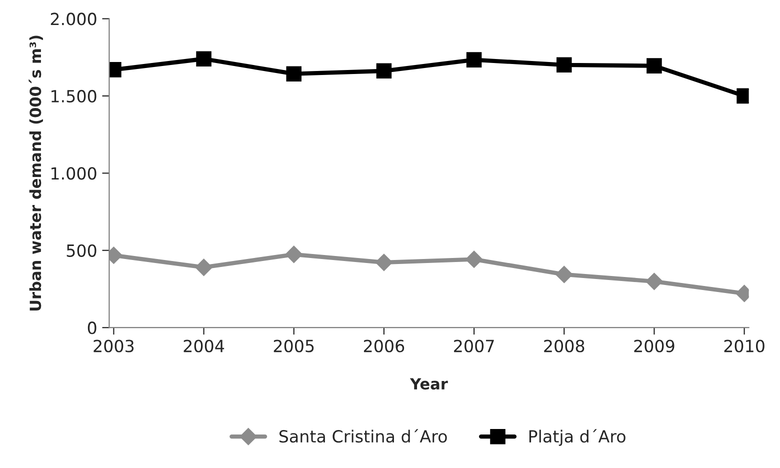  Describe the element at coordinates (204, 346) in the screenshot. I see `x-tick-label: 2004` at that location.